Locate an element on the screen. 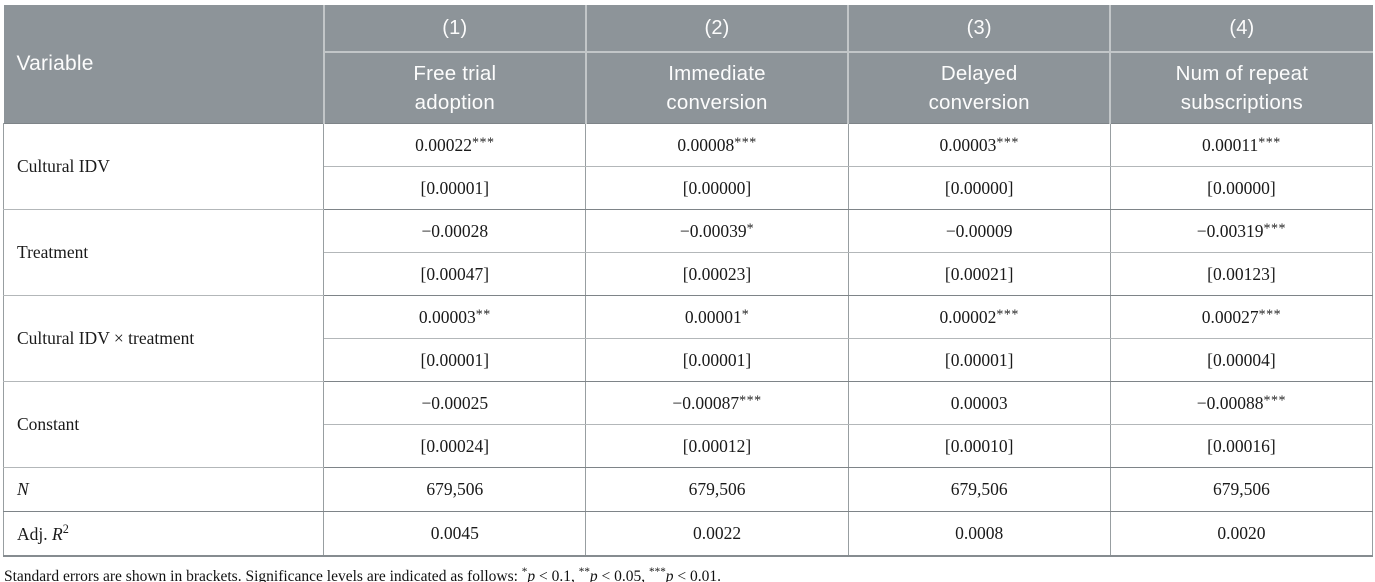 Image resolution: width=1375 pixels, height=582 pixels. significance-stars: ** is located at coordinates (483, 314).